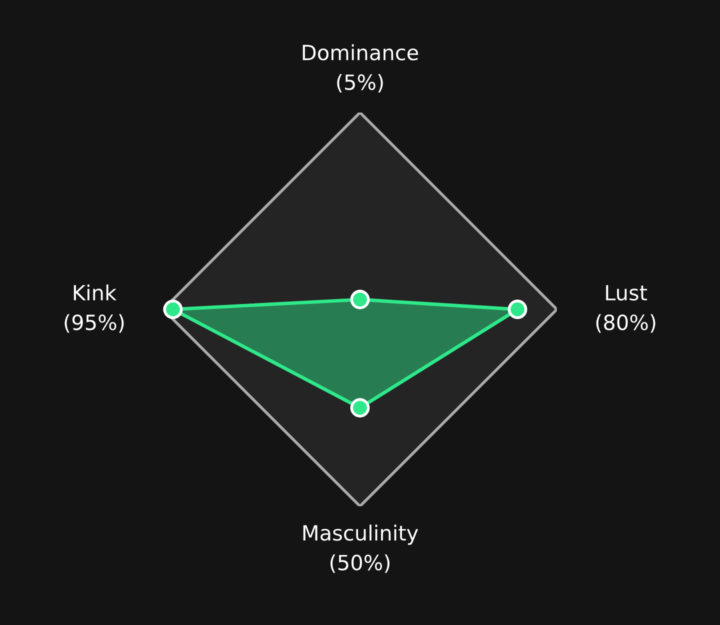 The image size is (720, 625). I want to click on spoke-label: Dominance (5%), so click(360, 68).